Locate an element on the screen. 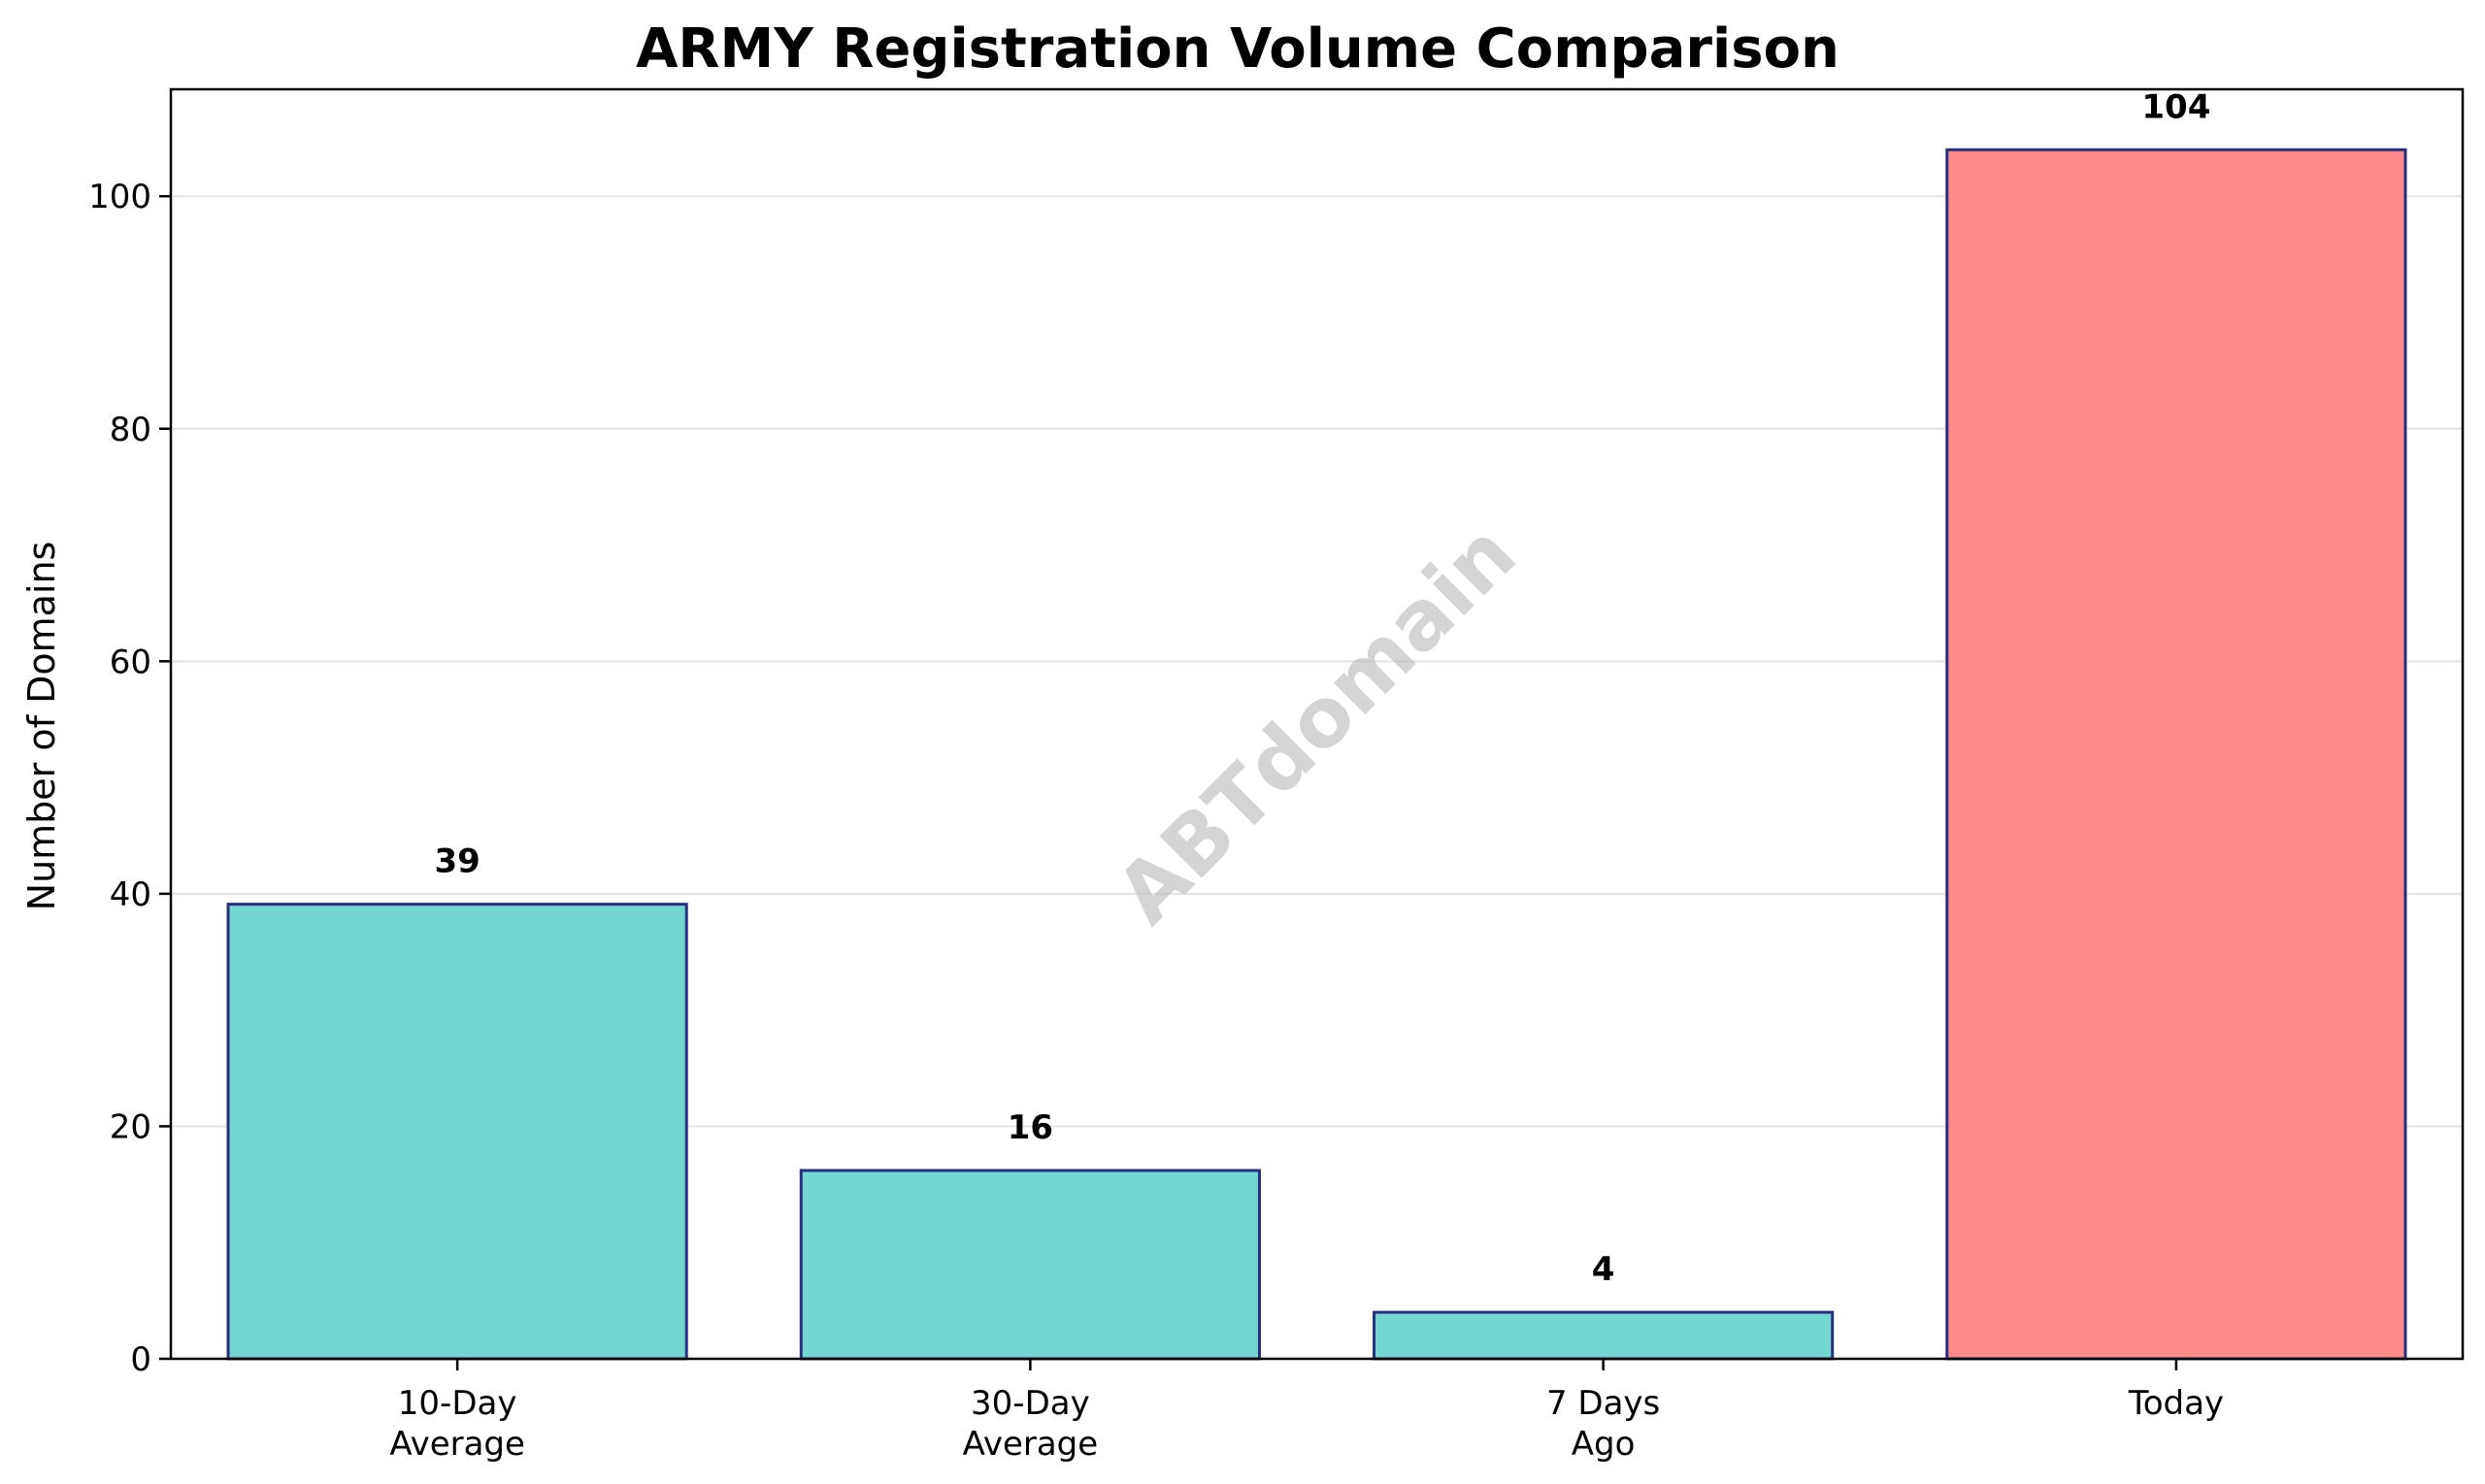 This screenshot has height=1484, width=2485. y-tick-label: 40 is located at coordinates (130, 894).